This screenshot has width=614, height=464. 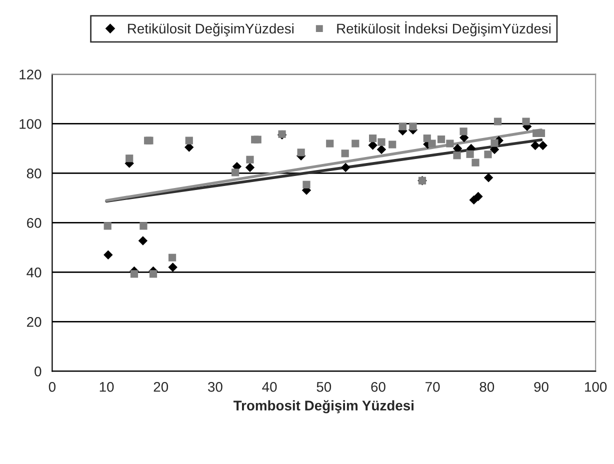 What do you see at coordinates (34, 322) in the screenshot?
I see `y-tick-label: 20` at bounding box center [34, 322].